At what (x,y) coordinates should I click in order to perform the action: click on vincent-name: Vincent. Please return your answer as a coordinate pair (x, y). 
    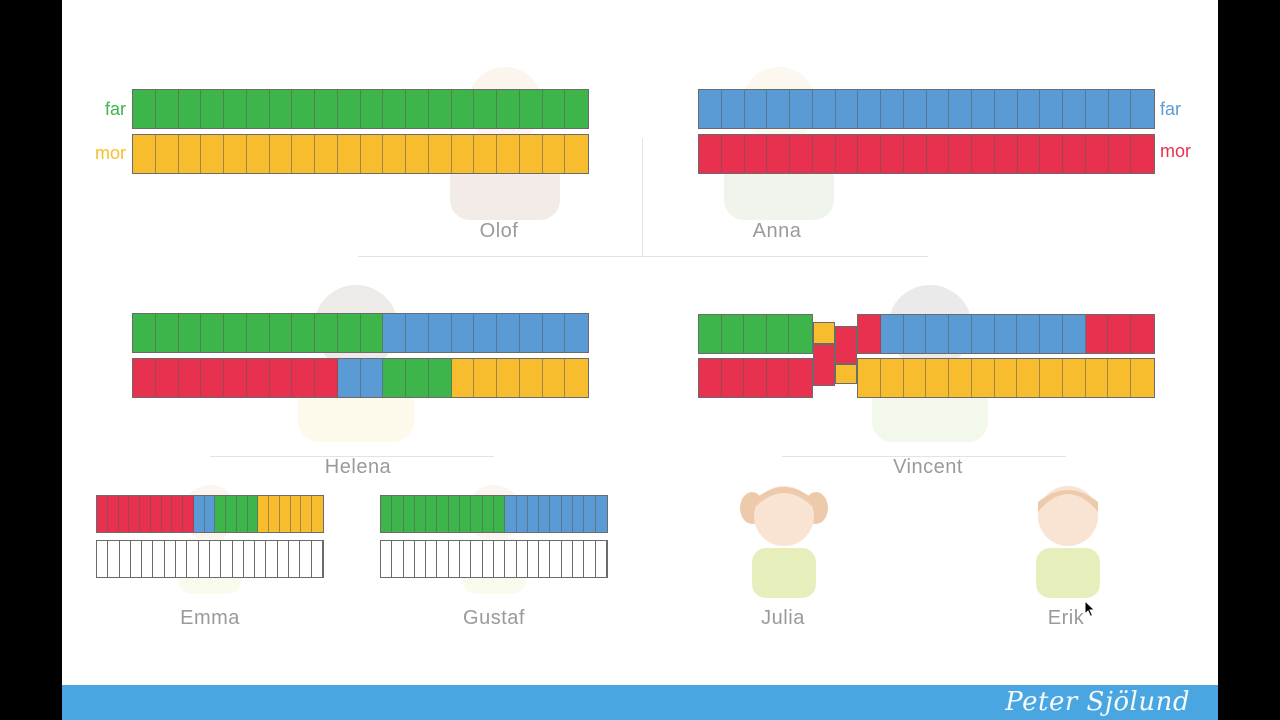
    Looking at the image, I should click on (928, 467).